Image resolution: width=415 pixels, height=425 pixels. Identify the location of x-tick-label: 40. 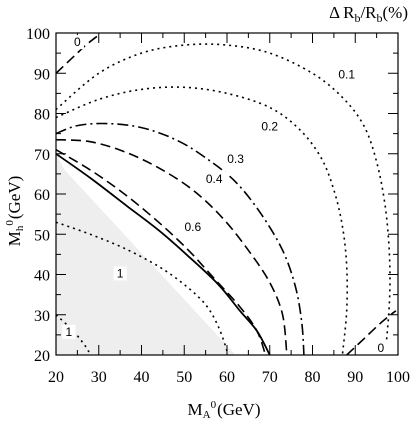
(142, 377).